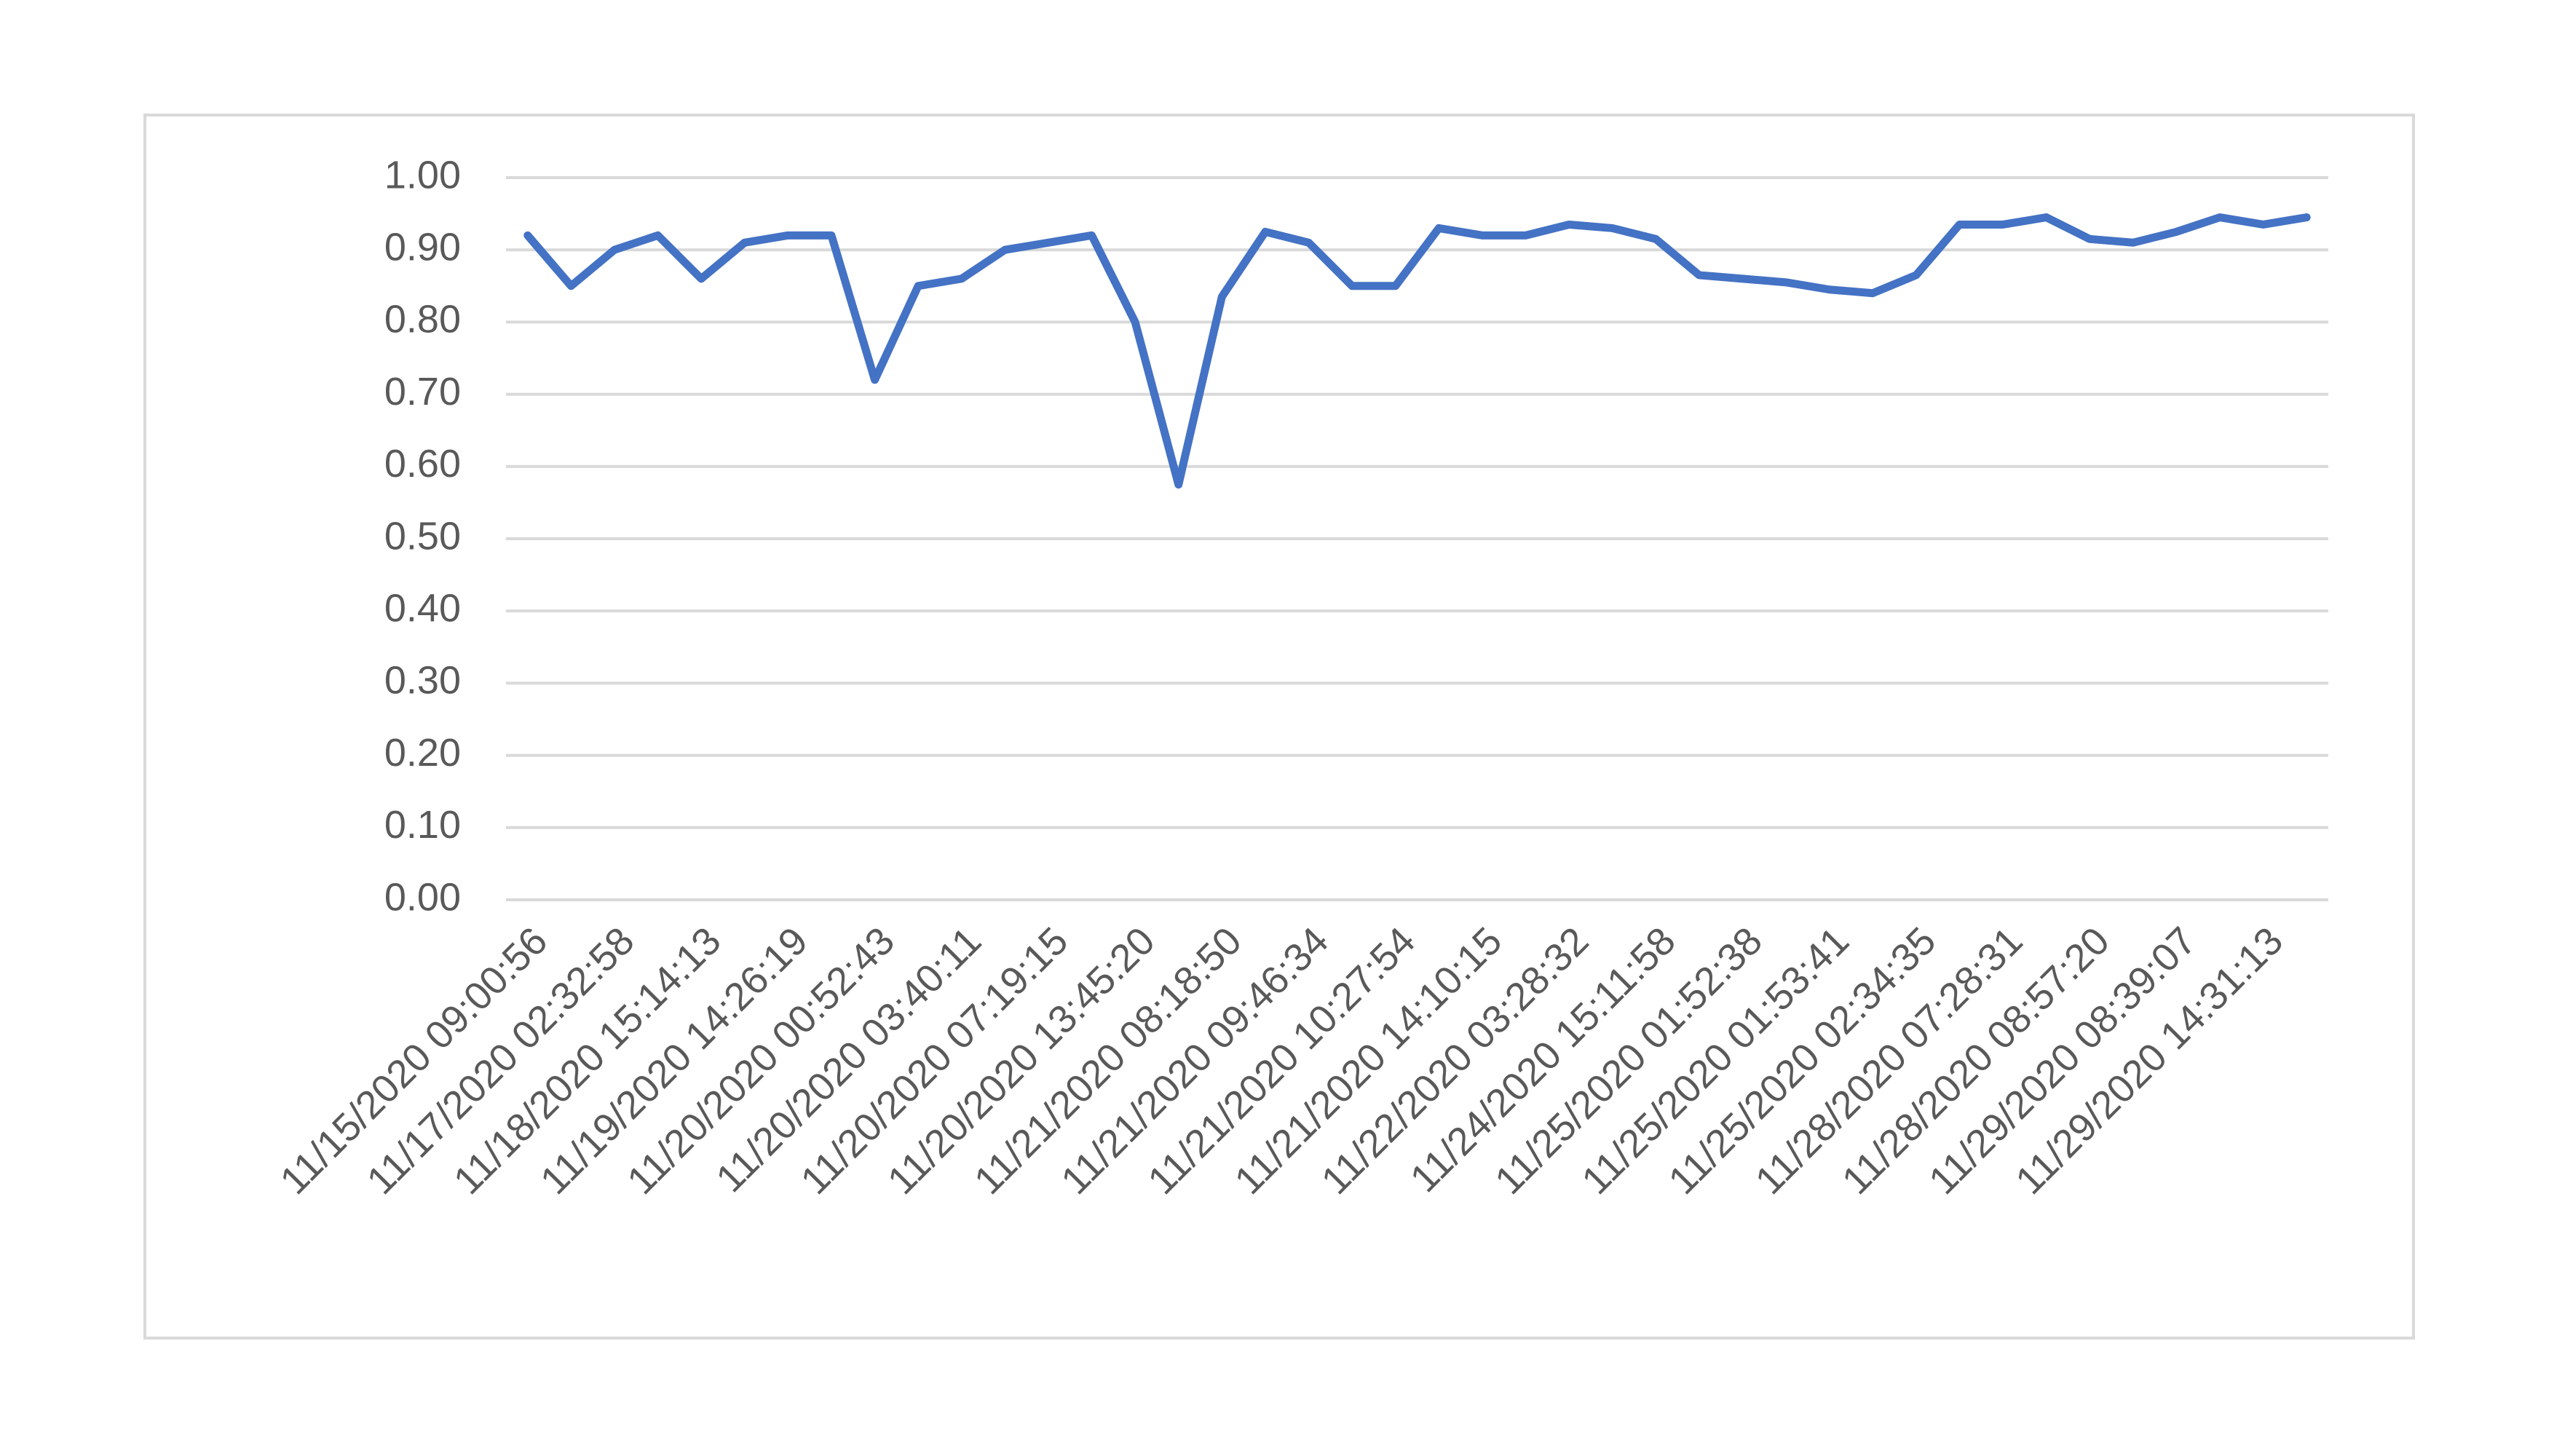  What do you see at coordinates (422, 247) in the screenshot?
I see `y-tick-label: 0.90` at bounding box center [422, 247].